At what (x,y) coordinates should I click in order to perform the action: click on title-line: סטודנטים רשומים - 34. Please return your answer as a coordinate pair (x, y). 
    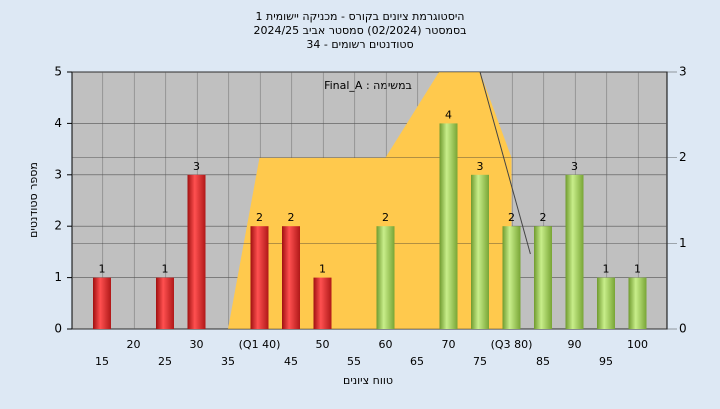
    Looking at the image, I should click on (359, 44).